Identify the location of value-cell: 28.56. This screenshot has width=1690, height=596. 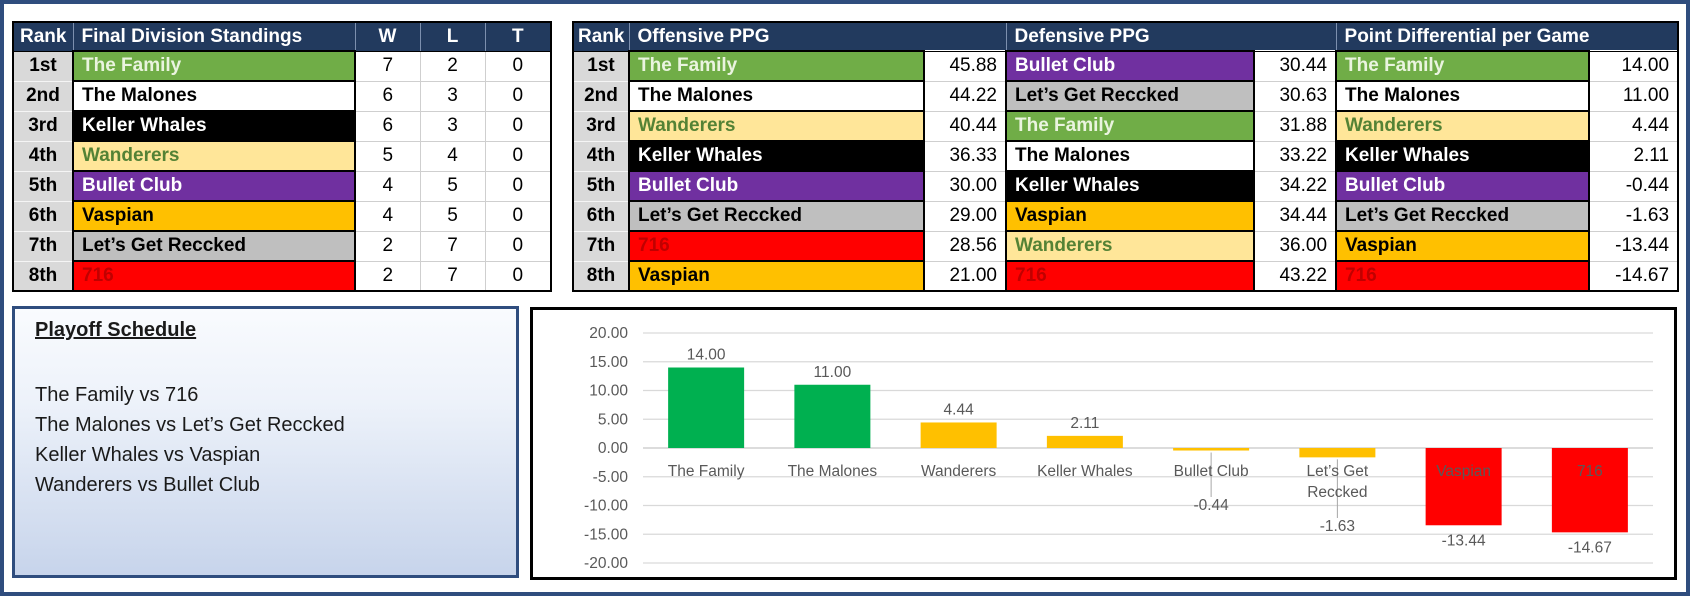
(965, 246).